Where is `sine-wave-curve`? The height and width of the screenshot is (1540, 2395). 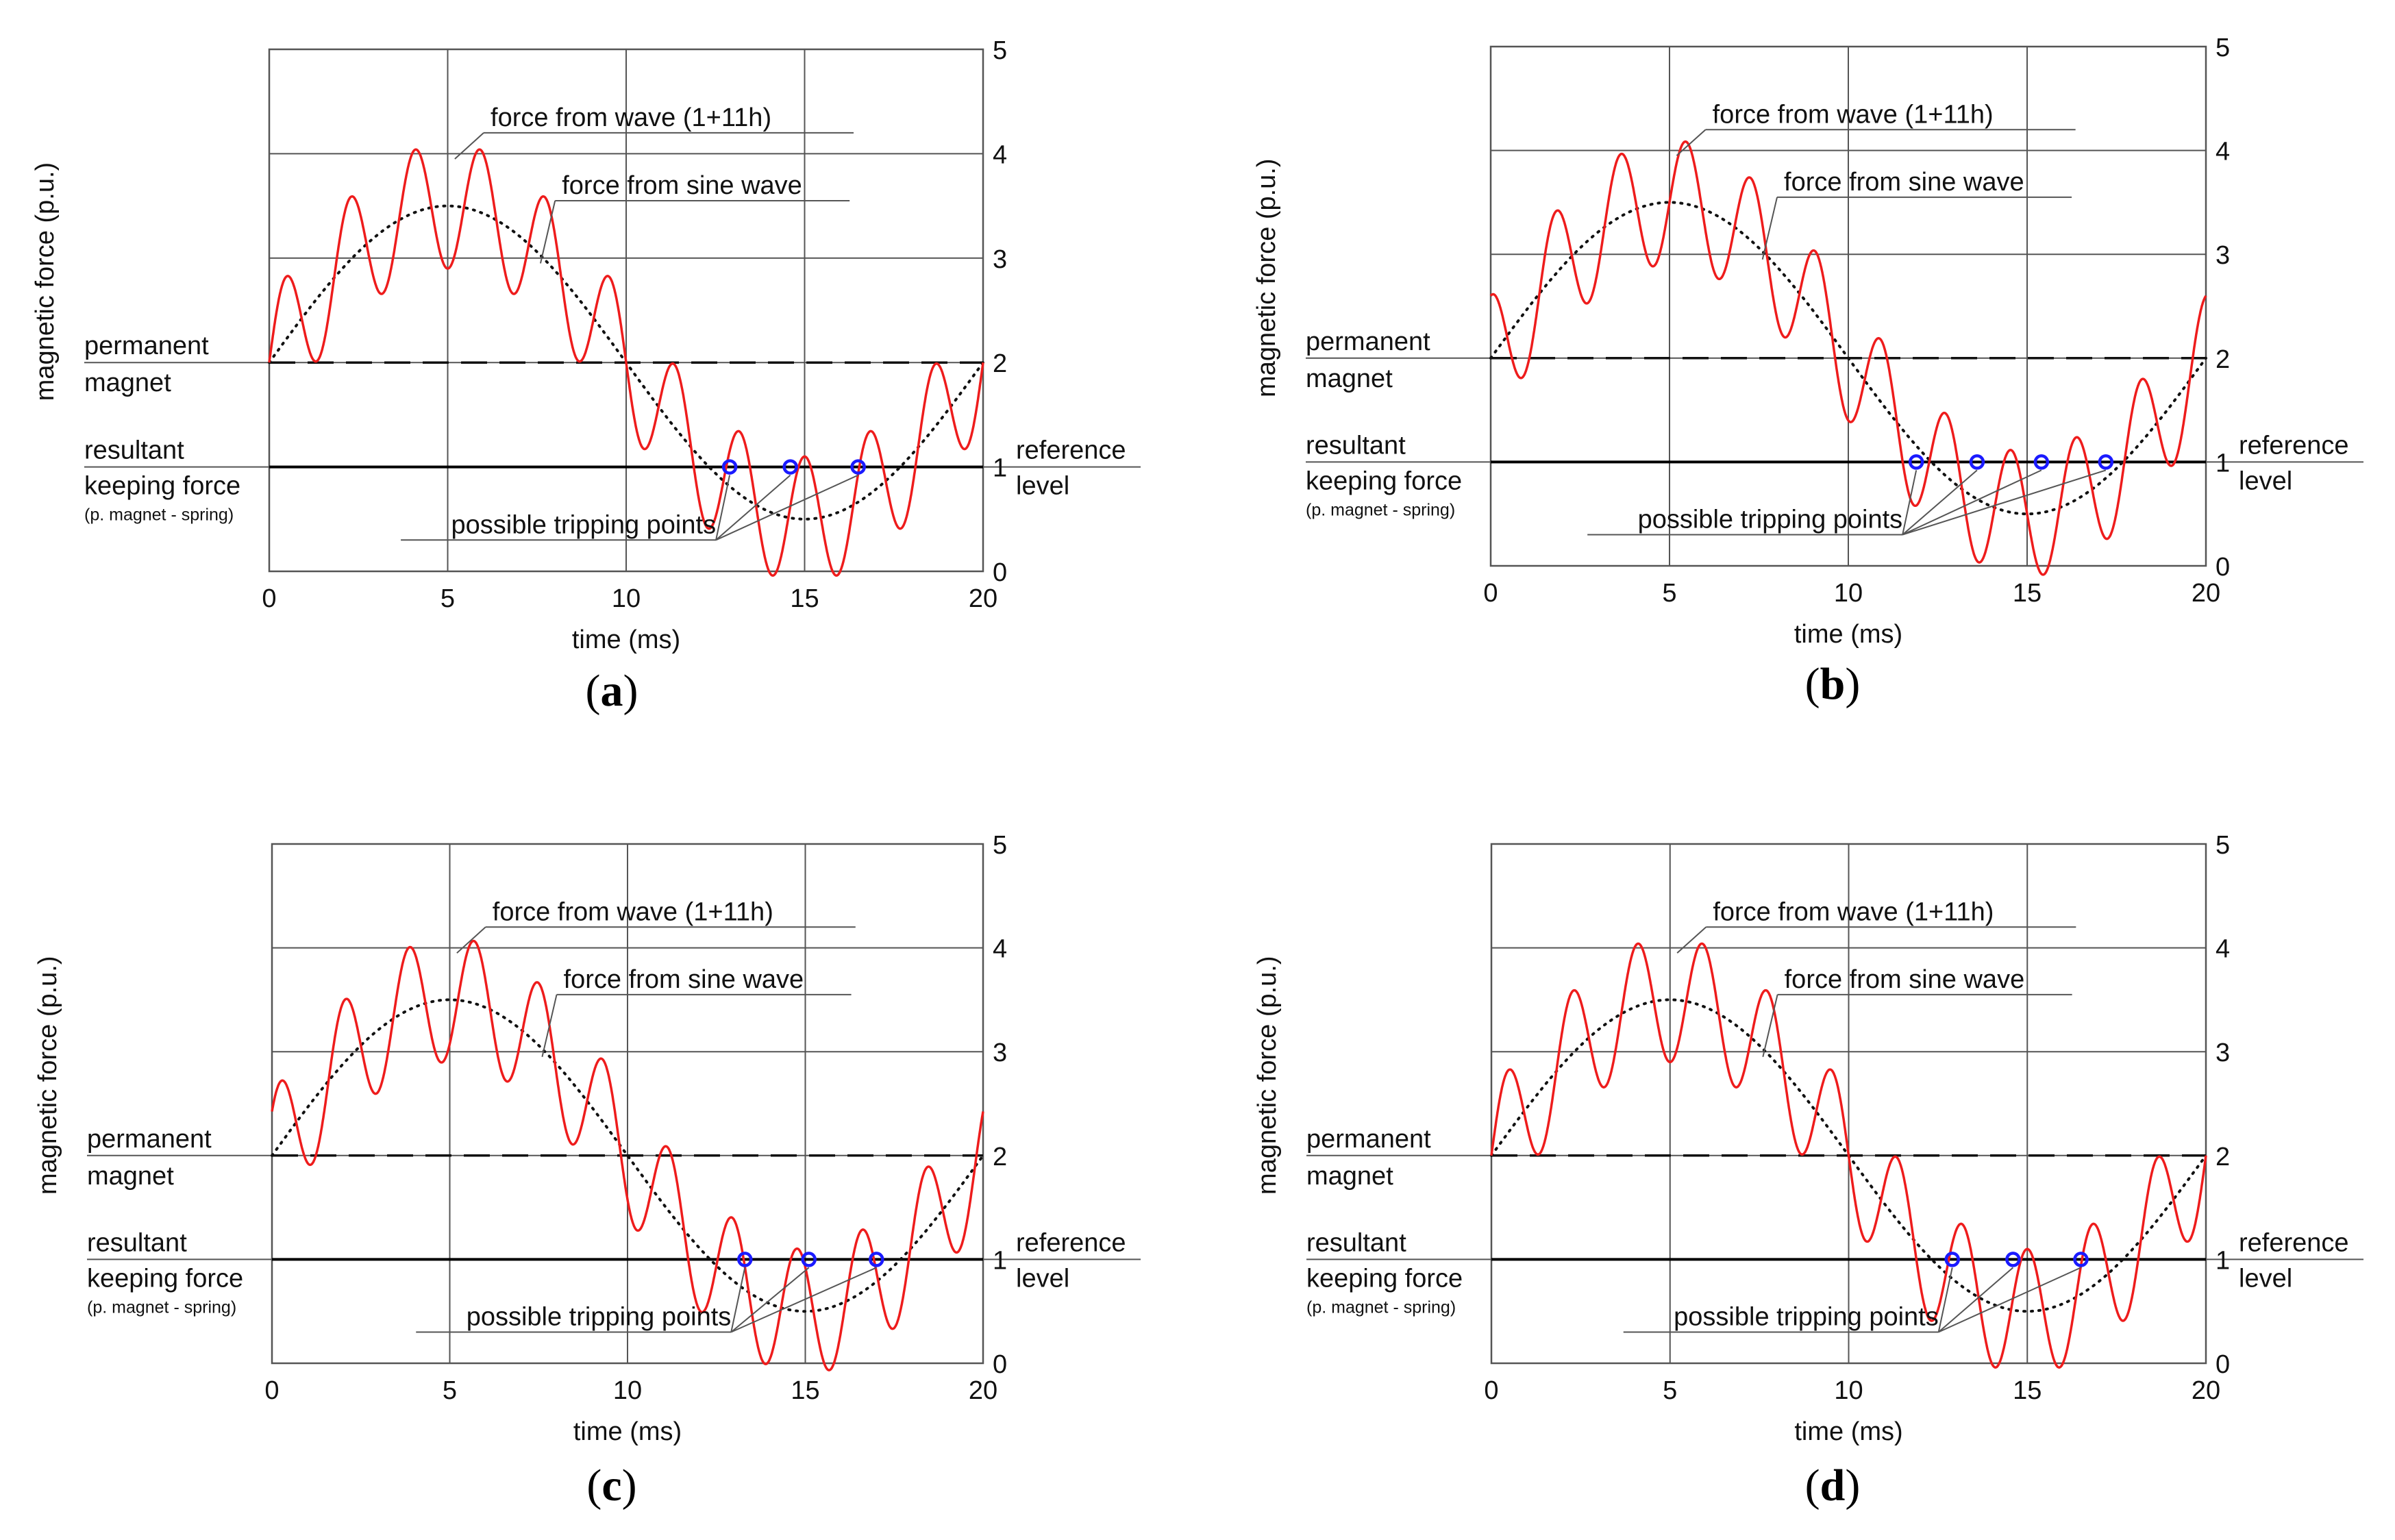
sine-wave-curve is located at coordinates (1848, 358).